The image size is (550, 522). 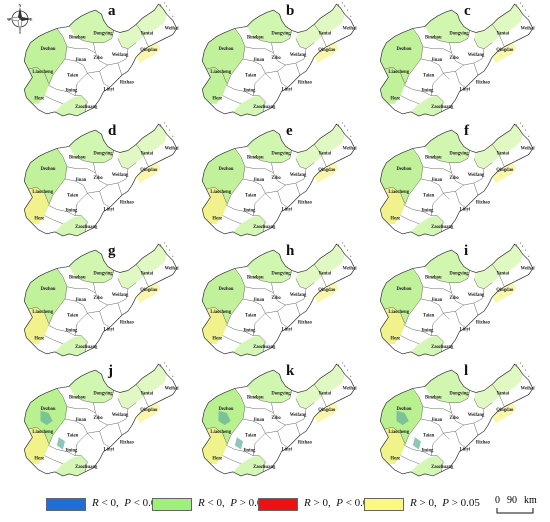 I want to click on province-outline, so click(x=100, y=300).